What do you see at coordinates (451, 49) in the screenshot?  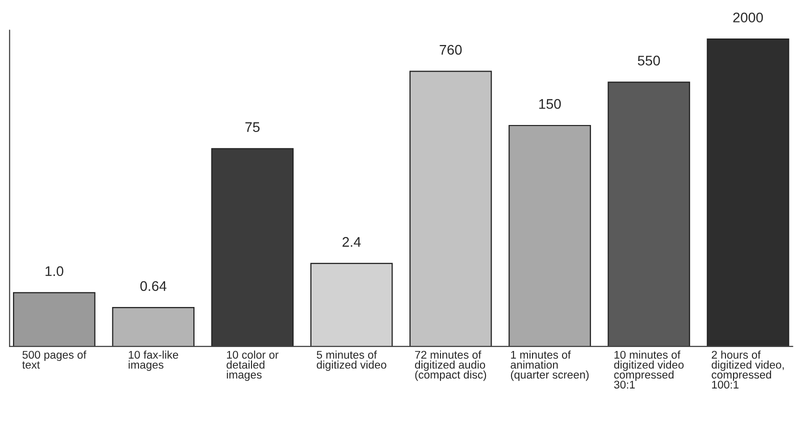 I see `data-label: 760` at bounding box center [451, 49].